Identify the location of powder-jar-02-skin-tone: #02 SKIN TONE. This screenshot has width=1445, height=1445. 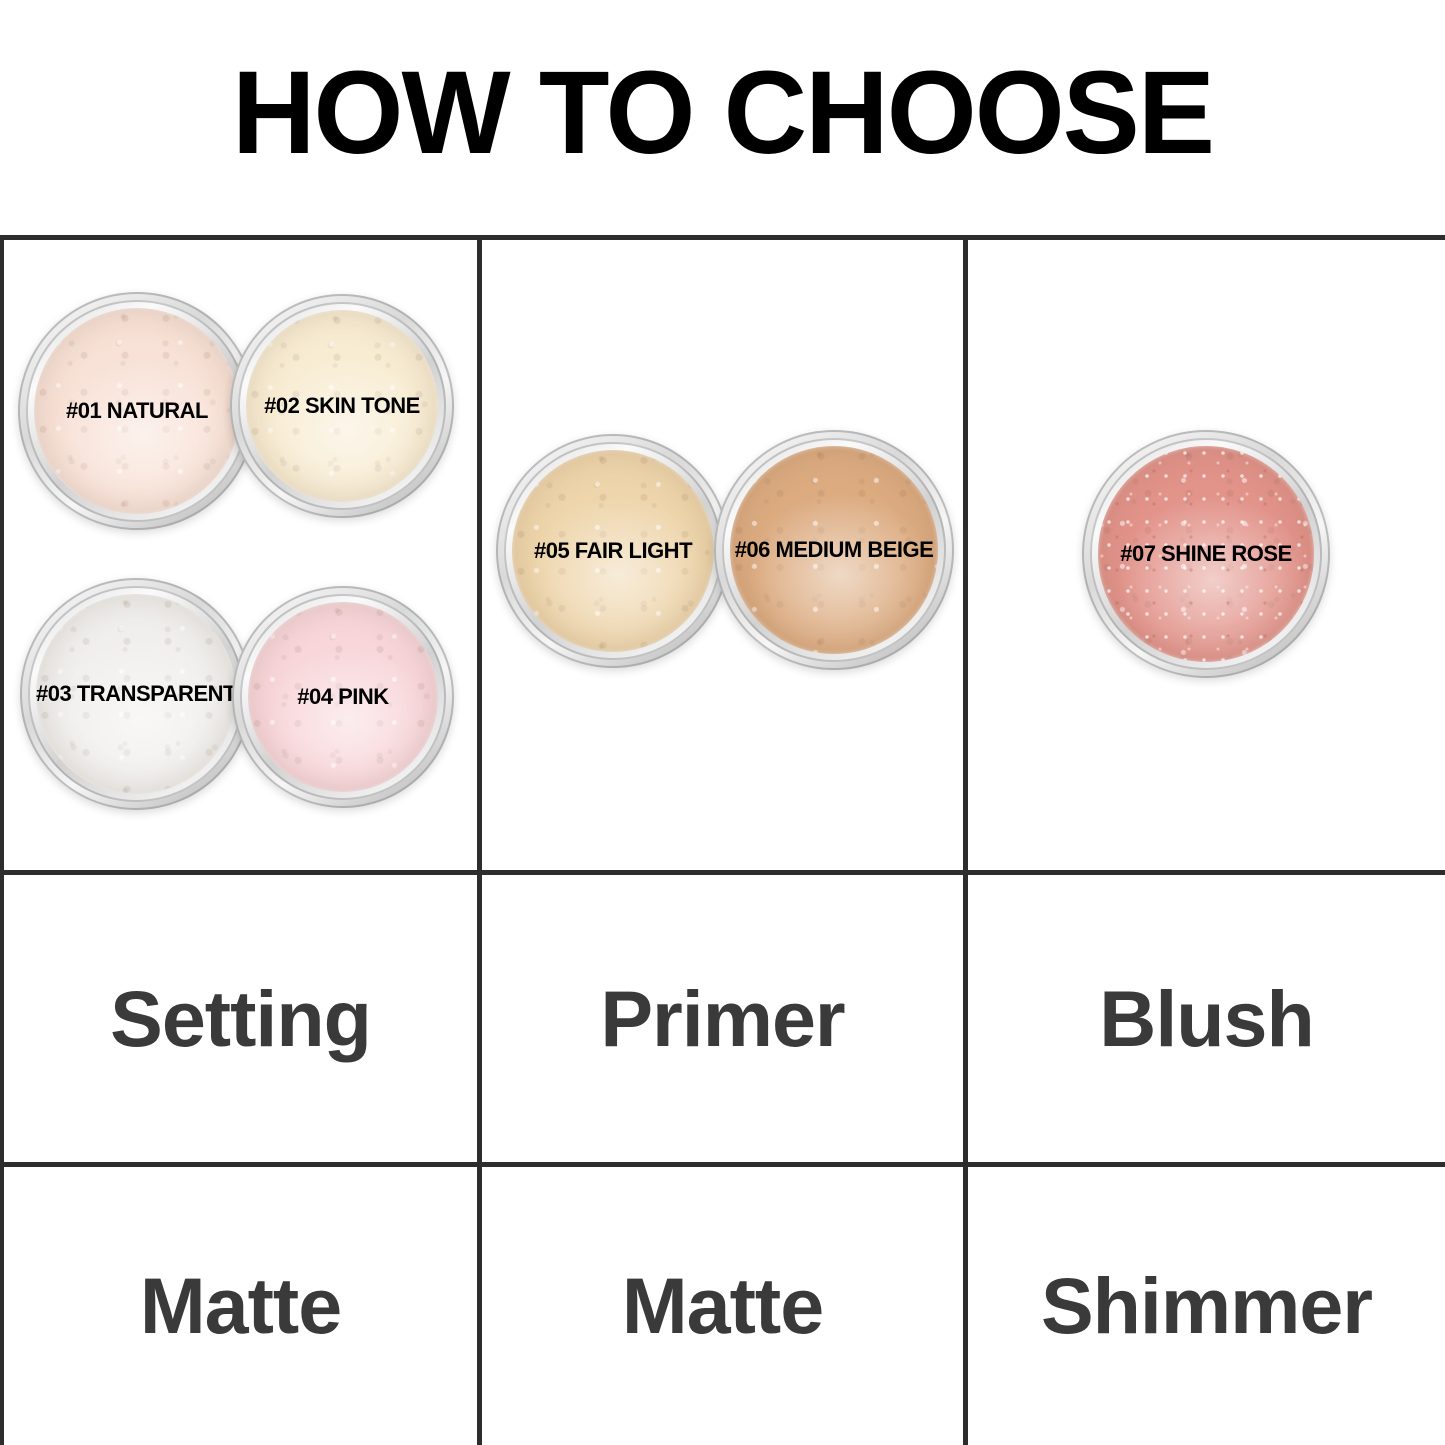
(342, 406).